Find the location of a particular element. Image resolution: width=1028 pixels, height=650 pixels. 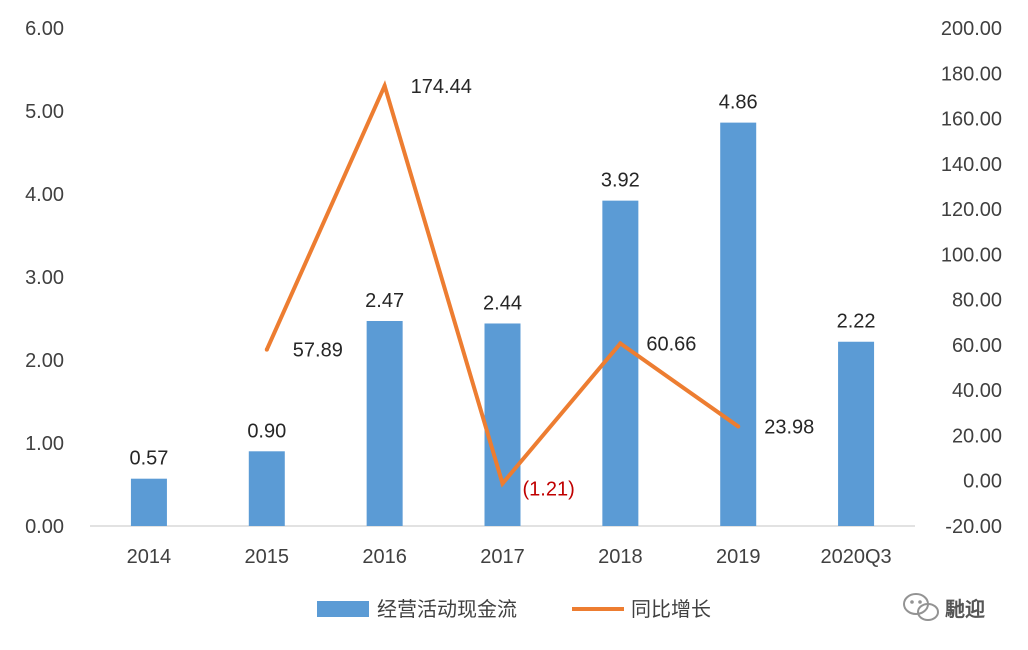

left-y-tick-label: 2.00 is located at coordinates (44, 361).